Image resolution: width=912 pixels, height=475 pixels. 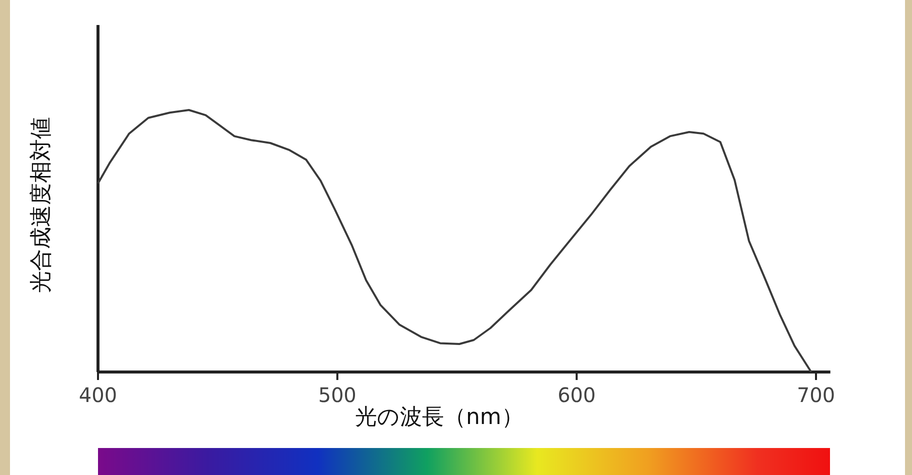 What do you see at coordinates (337, 395) in the screenshot?
I see `x-tick-label: 500` at bounding box center [337, 395].